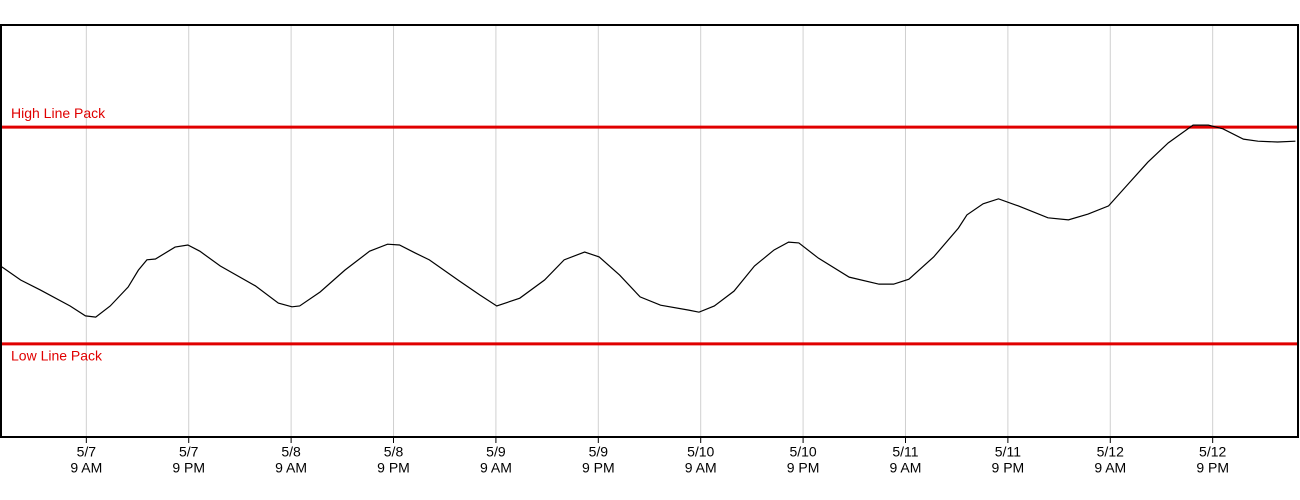 The height and width of the screenshot is (500, 1300). What do you see at coordinates (58, 113) in the screenshot?
I see `reference-label: High Line Pack` at bounding box center [58, 113].